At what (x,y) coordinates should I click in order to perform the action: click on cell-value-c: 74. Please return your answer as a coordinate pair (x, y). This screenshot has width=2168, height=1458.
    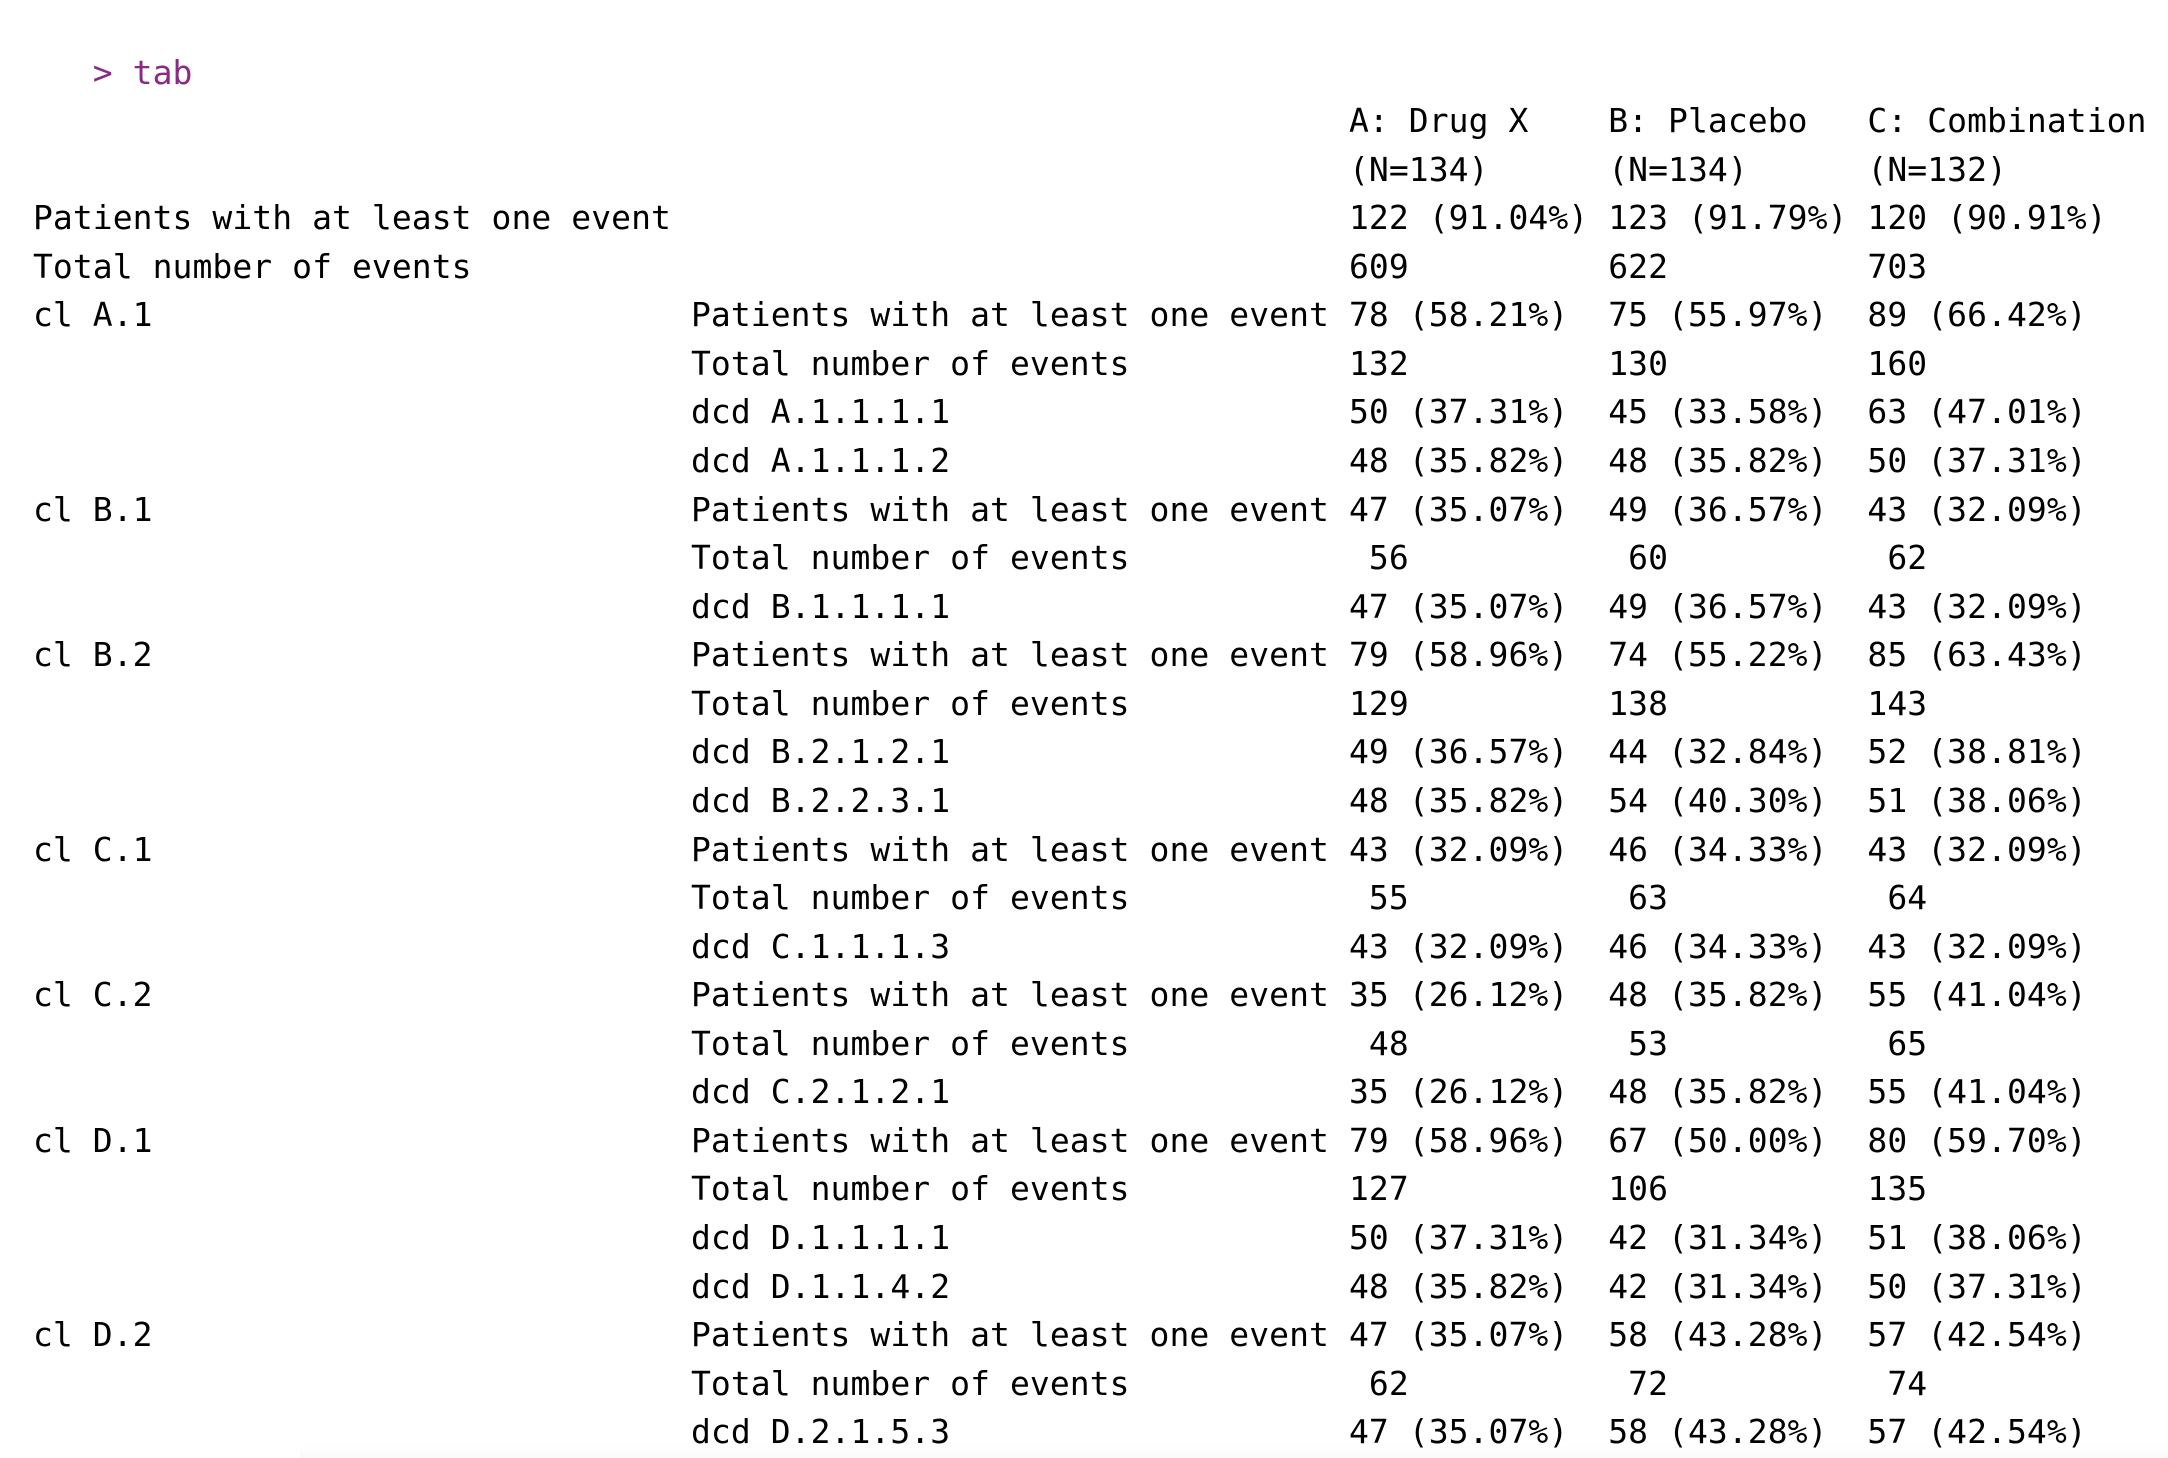
    Looking at the image, I should click on (1897, 1383).